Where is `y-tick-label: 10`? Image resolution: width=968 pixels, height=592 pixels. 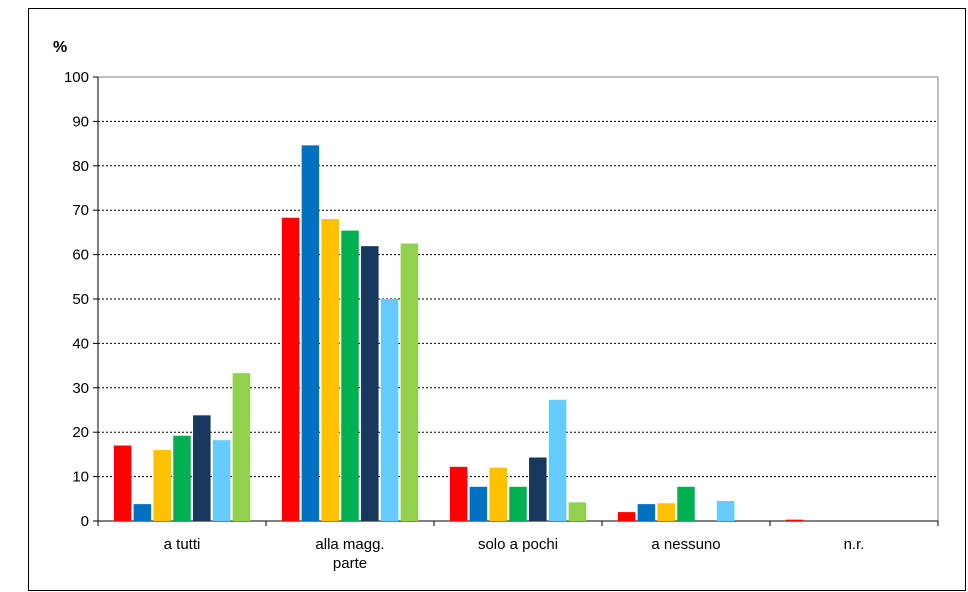 y-tick-label: 10 is located at coordinates (80, 477).